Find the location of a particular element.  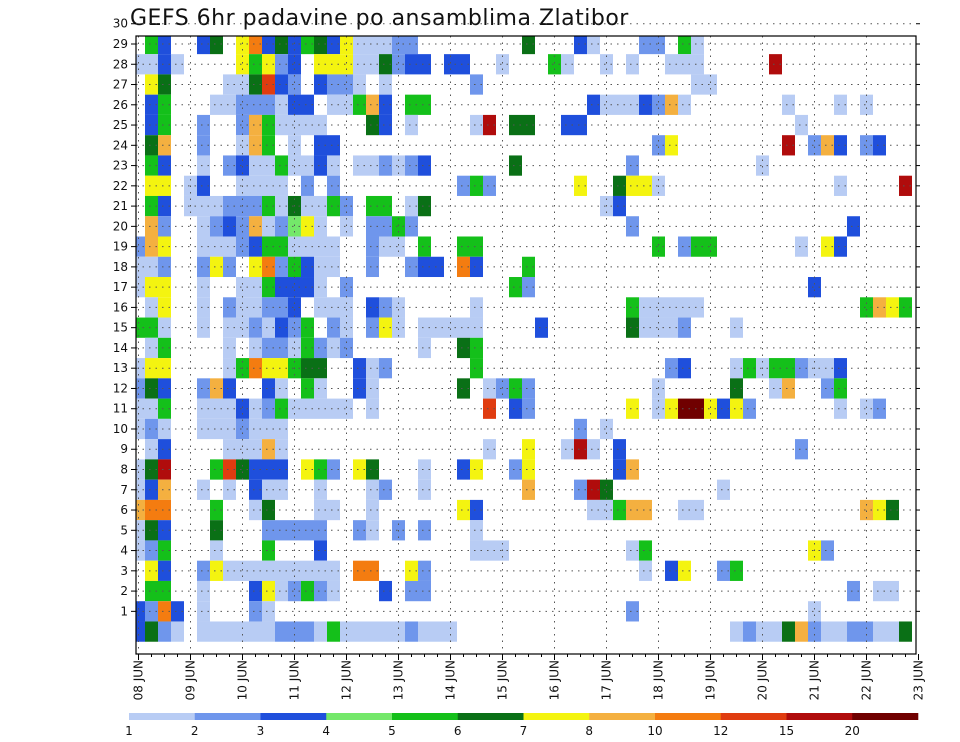

y-tick-label: 2 is located at coordinates (124, 591).